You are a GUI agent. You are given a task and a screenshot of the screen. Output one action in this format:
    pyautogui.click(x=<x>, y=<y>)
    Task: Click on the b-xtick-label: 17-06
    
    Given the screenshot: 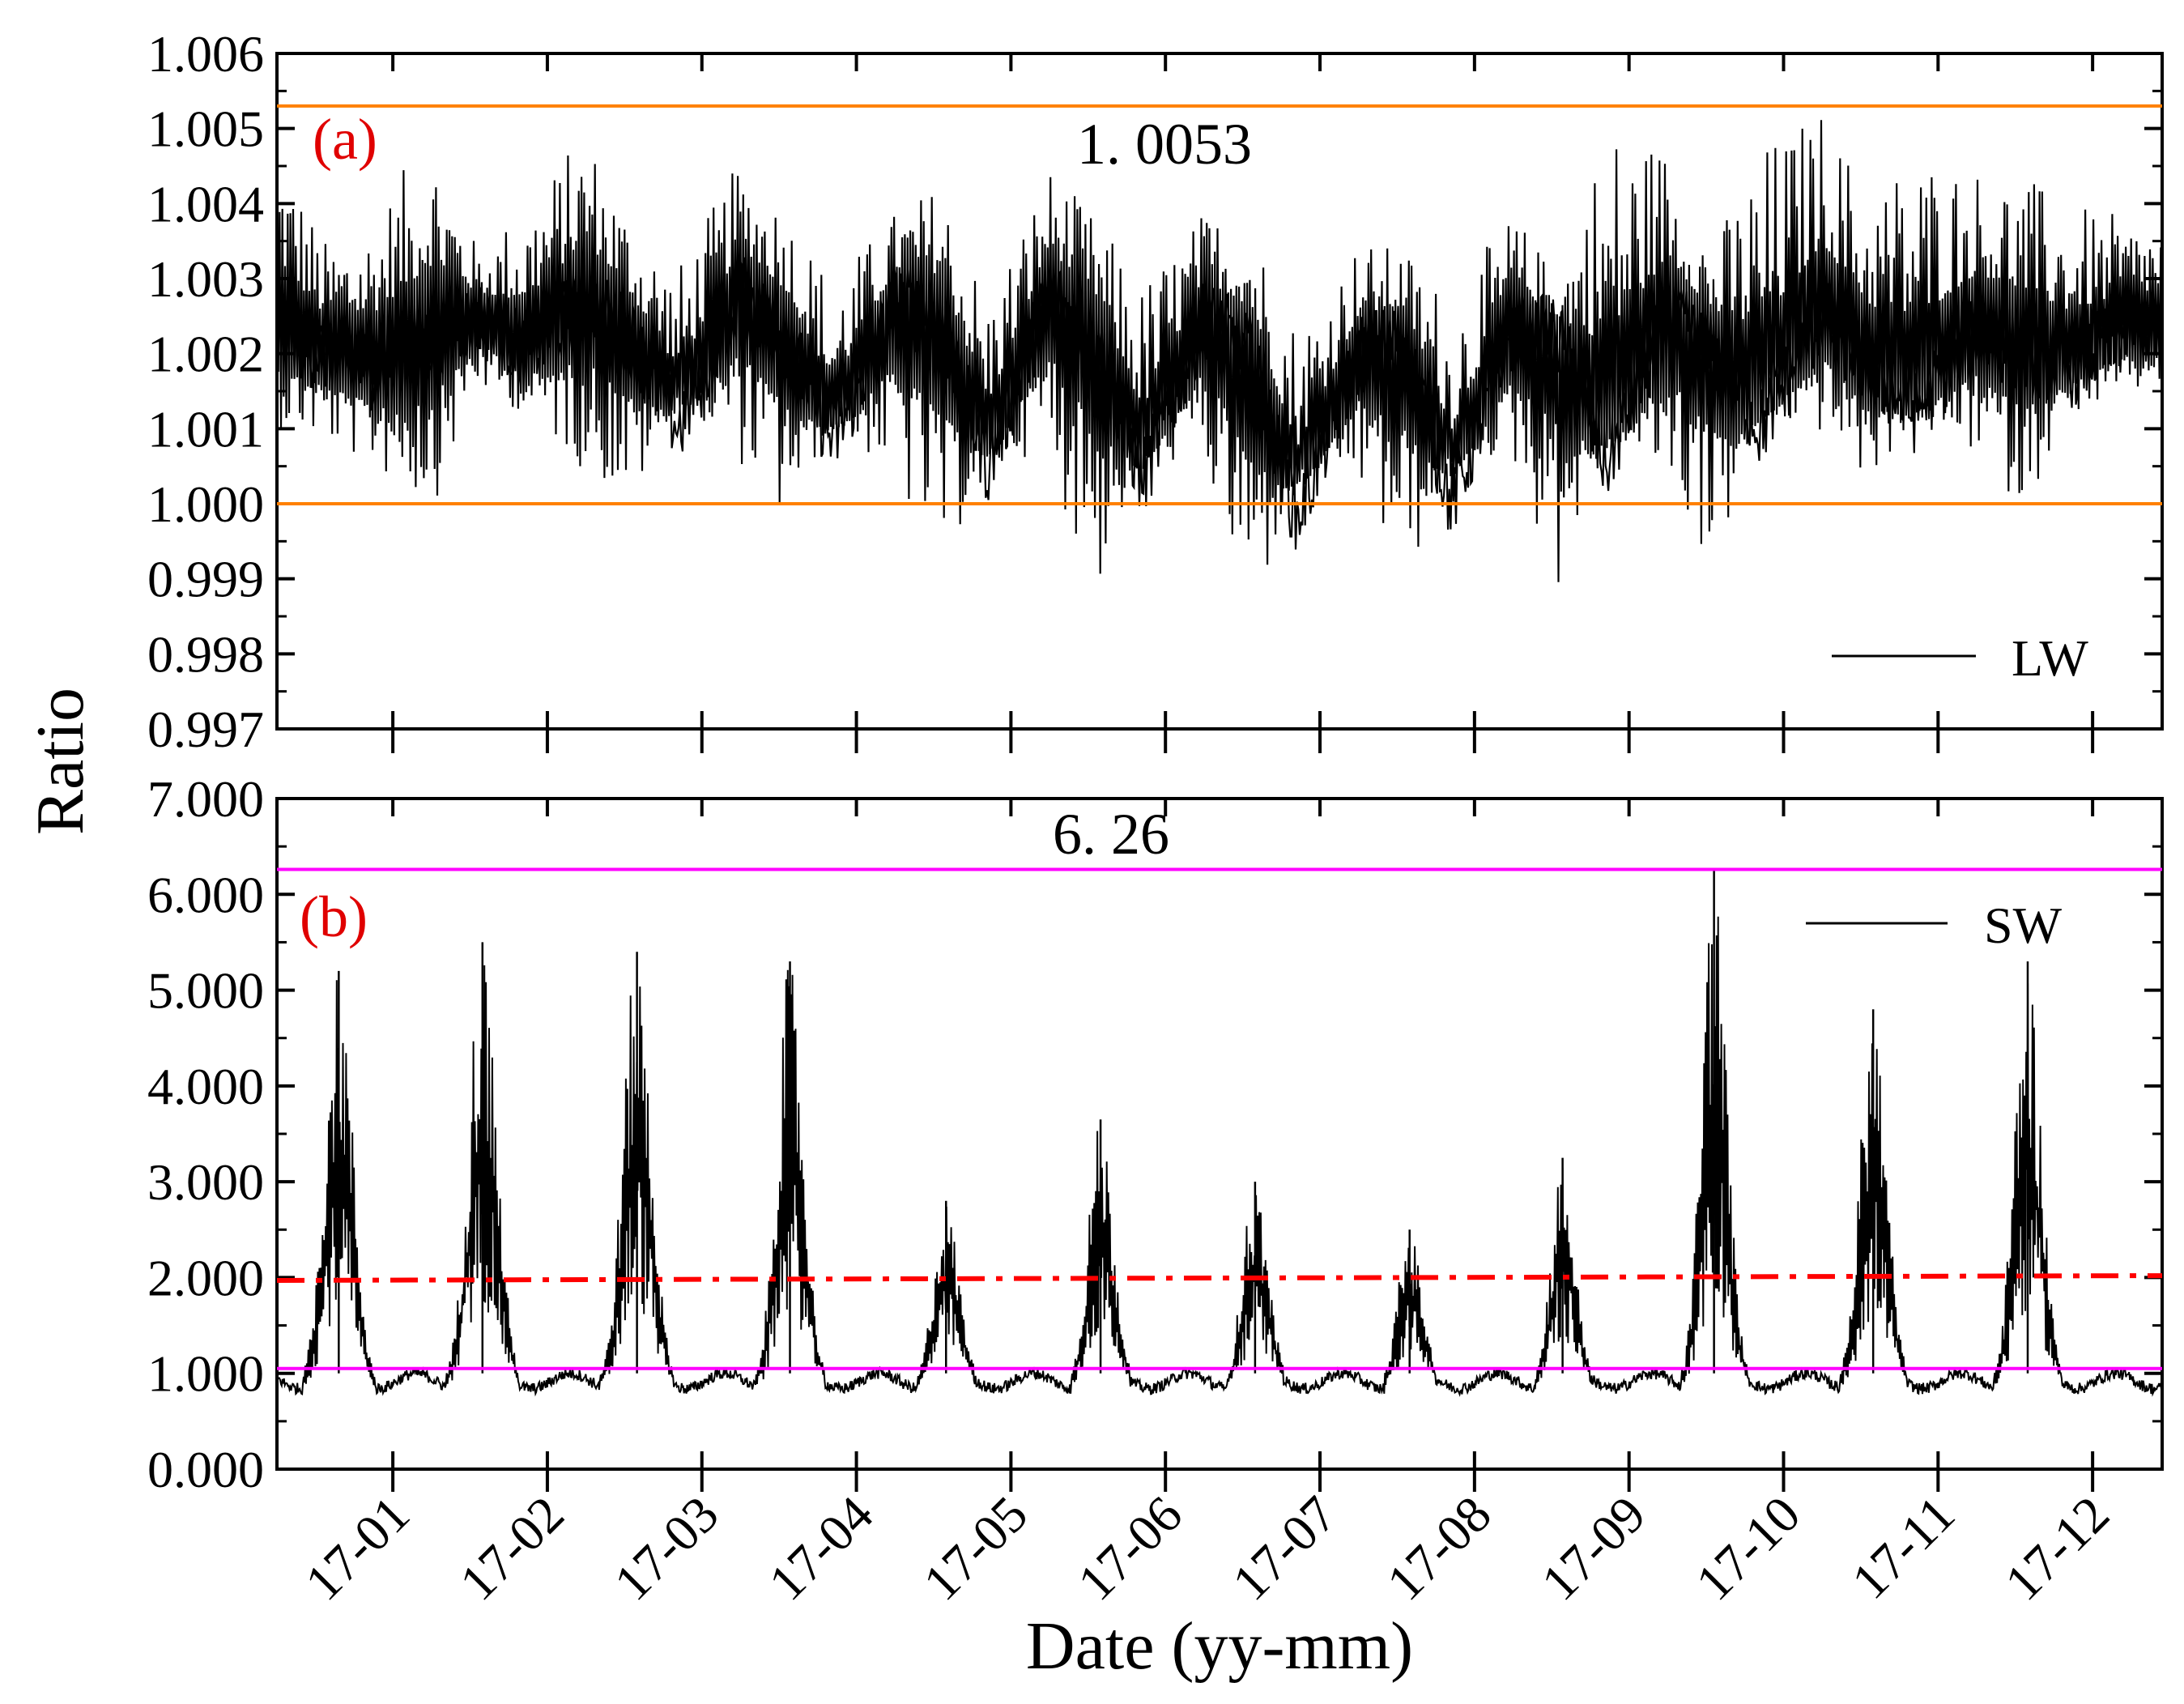 What is the action you would take?
    pyautogui.click(x=1129, y=1548)
    